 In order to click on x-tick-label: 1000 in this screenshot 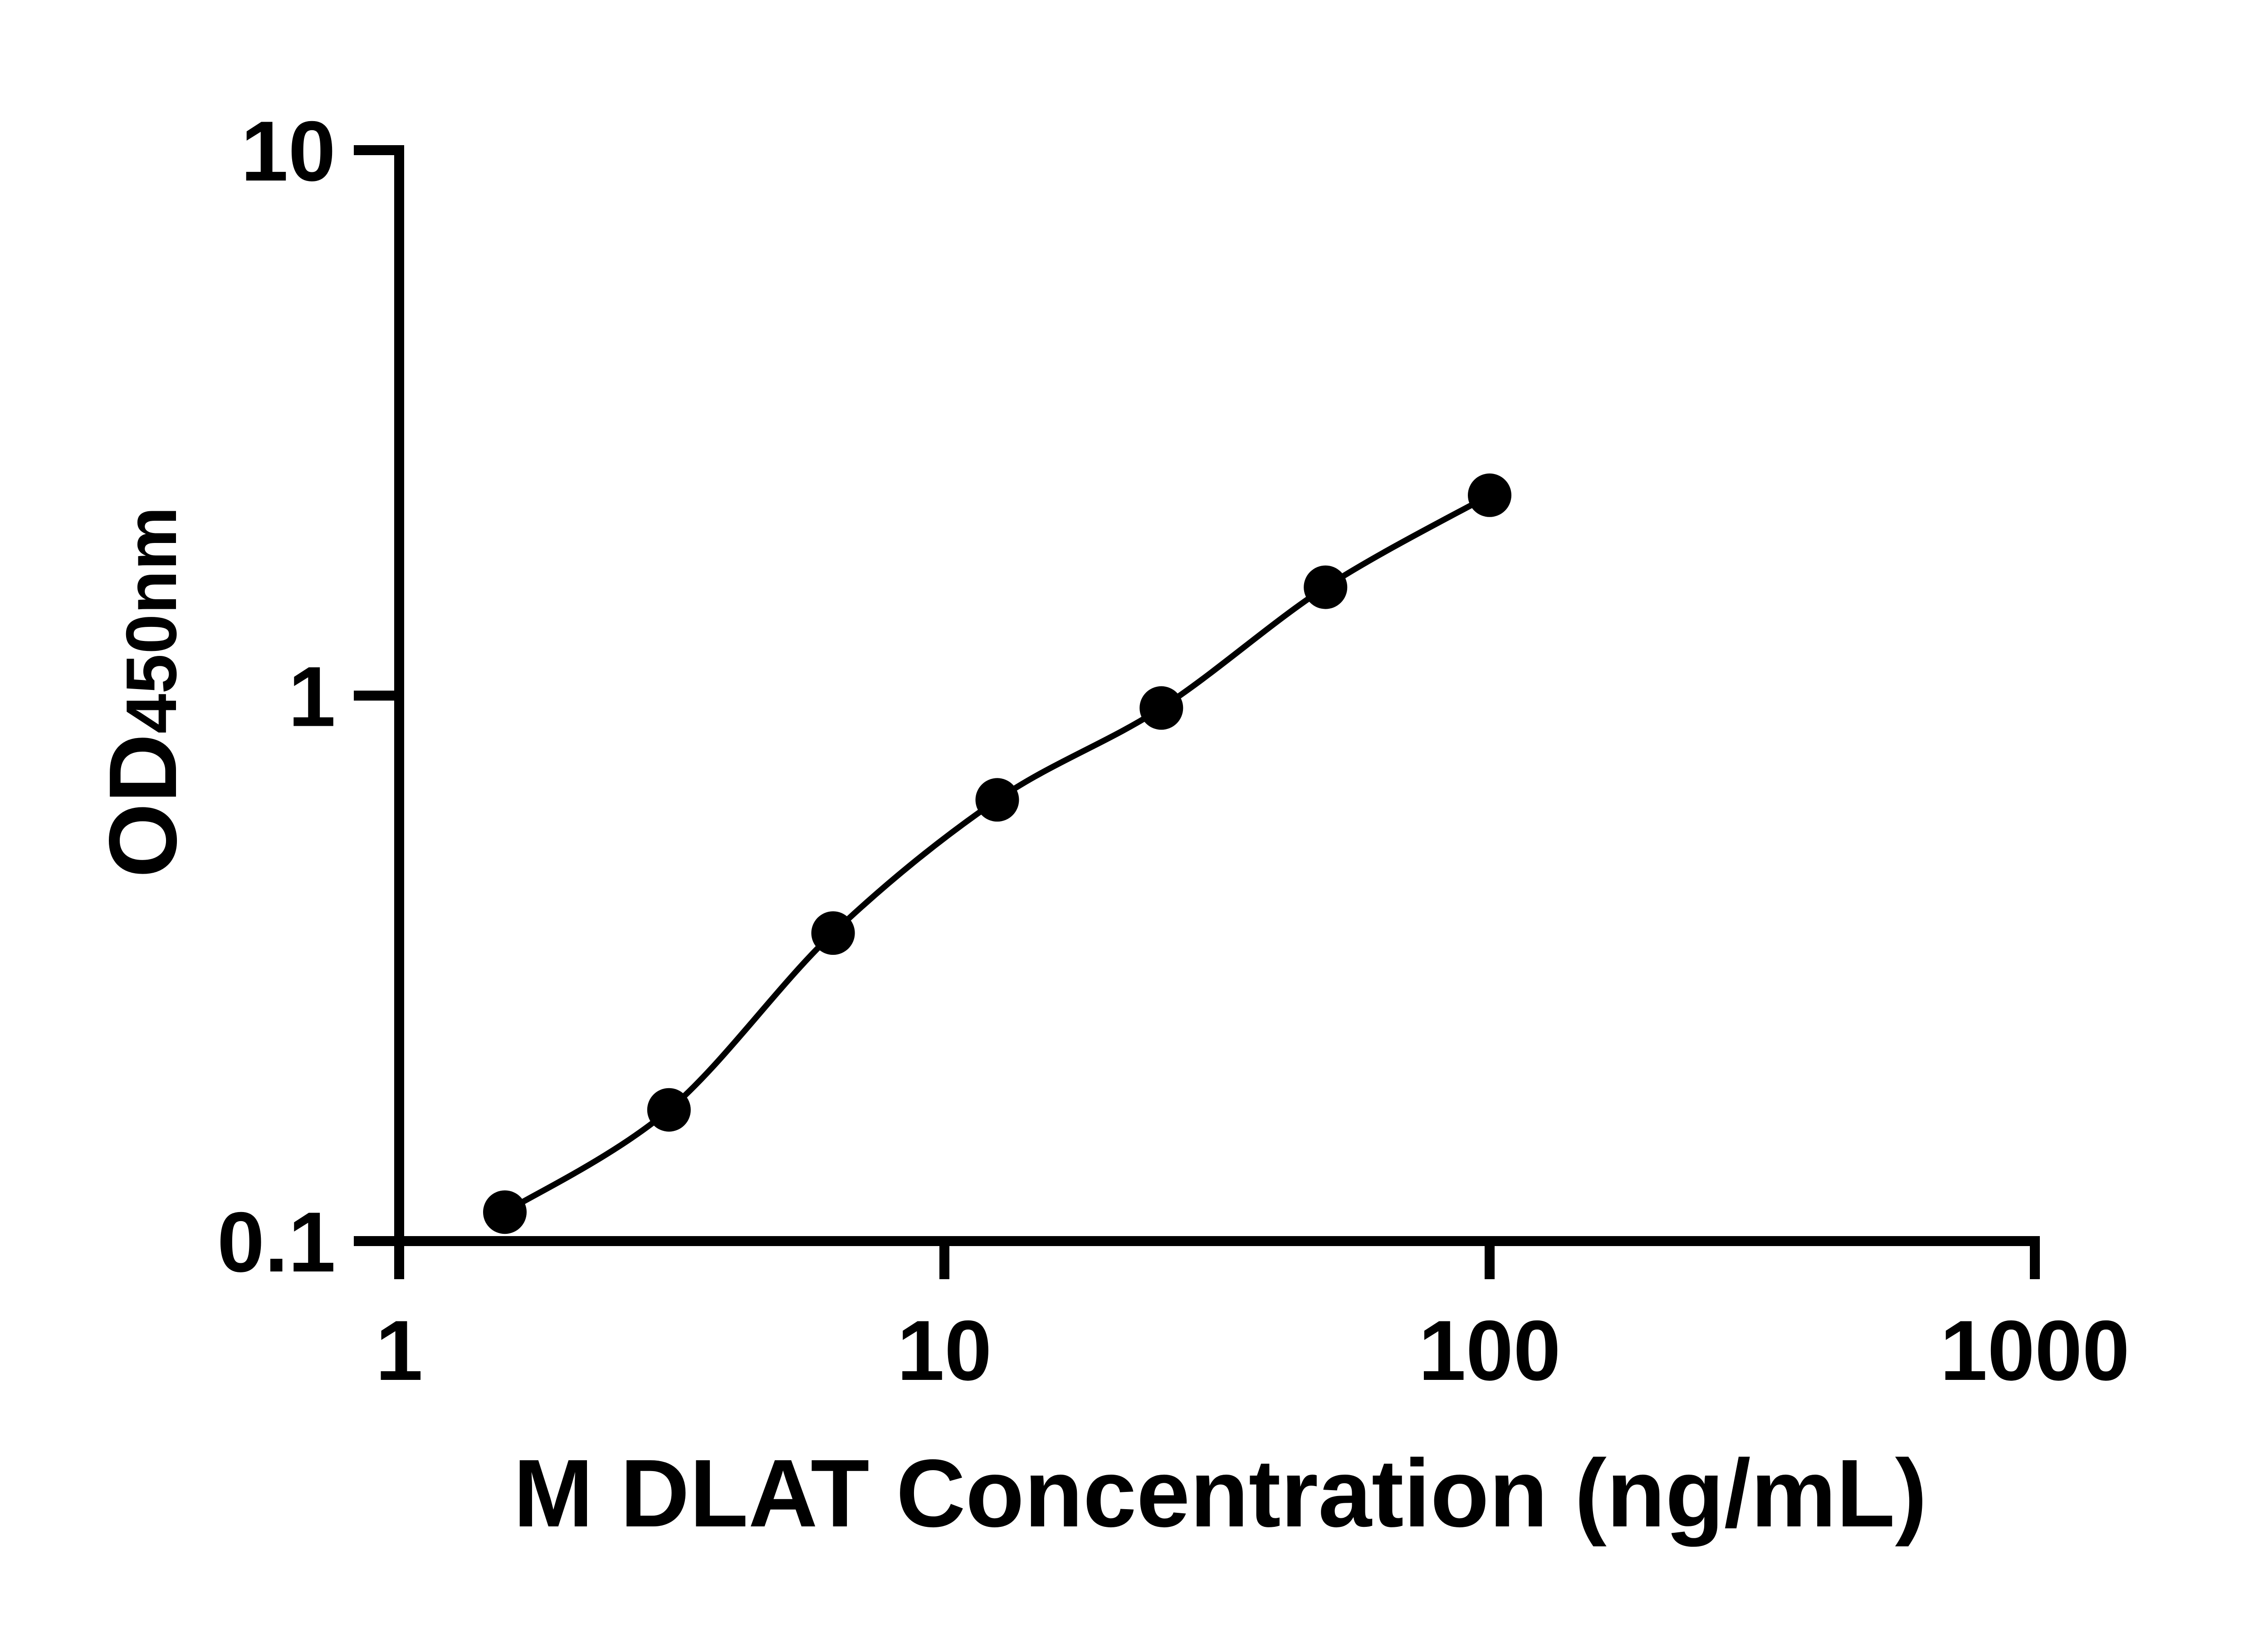, I will do `click(2035, 1350)`.